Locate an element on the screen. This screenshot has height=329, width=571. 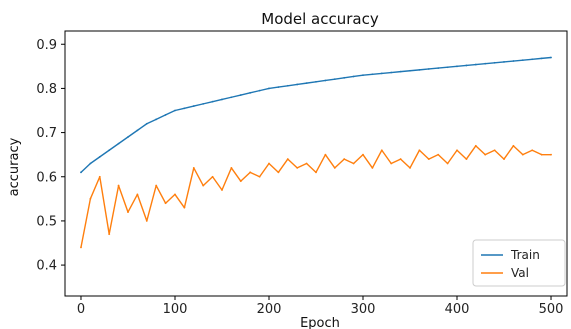
x-tick-label: 0 is located at coordinates (81, 309).